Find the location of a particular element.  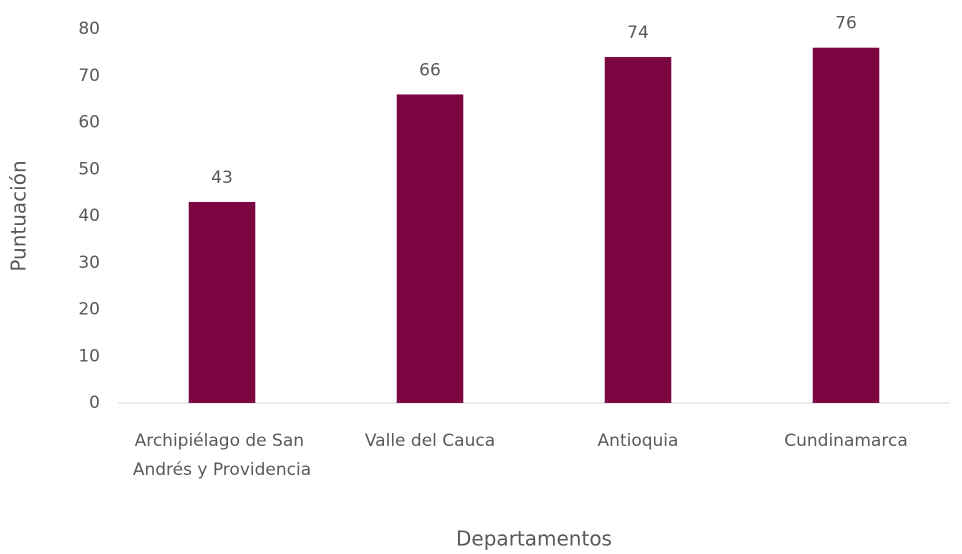

y-tick-label: 20 is located at coordinates (89, 310).